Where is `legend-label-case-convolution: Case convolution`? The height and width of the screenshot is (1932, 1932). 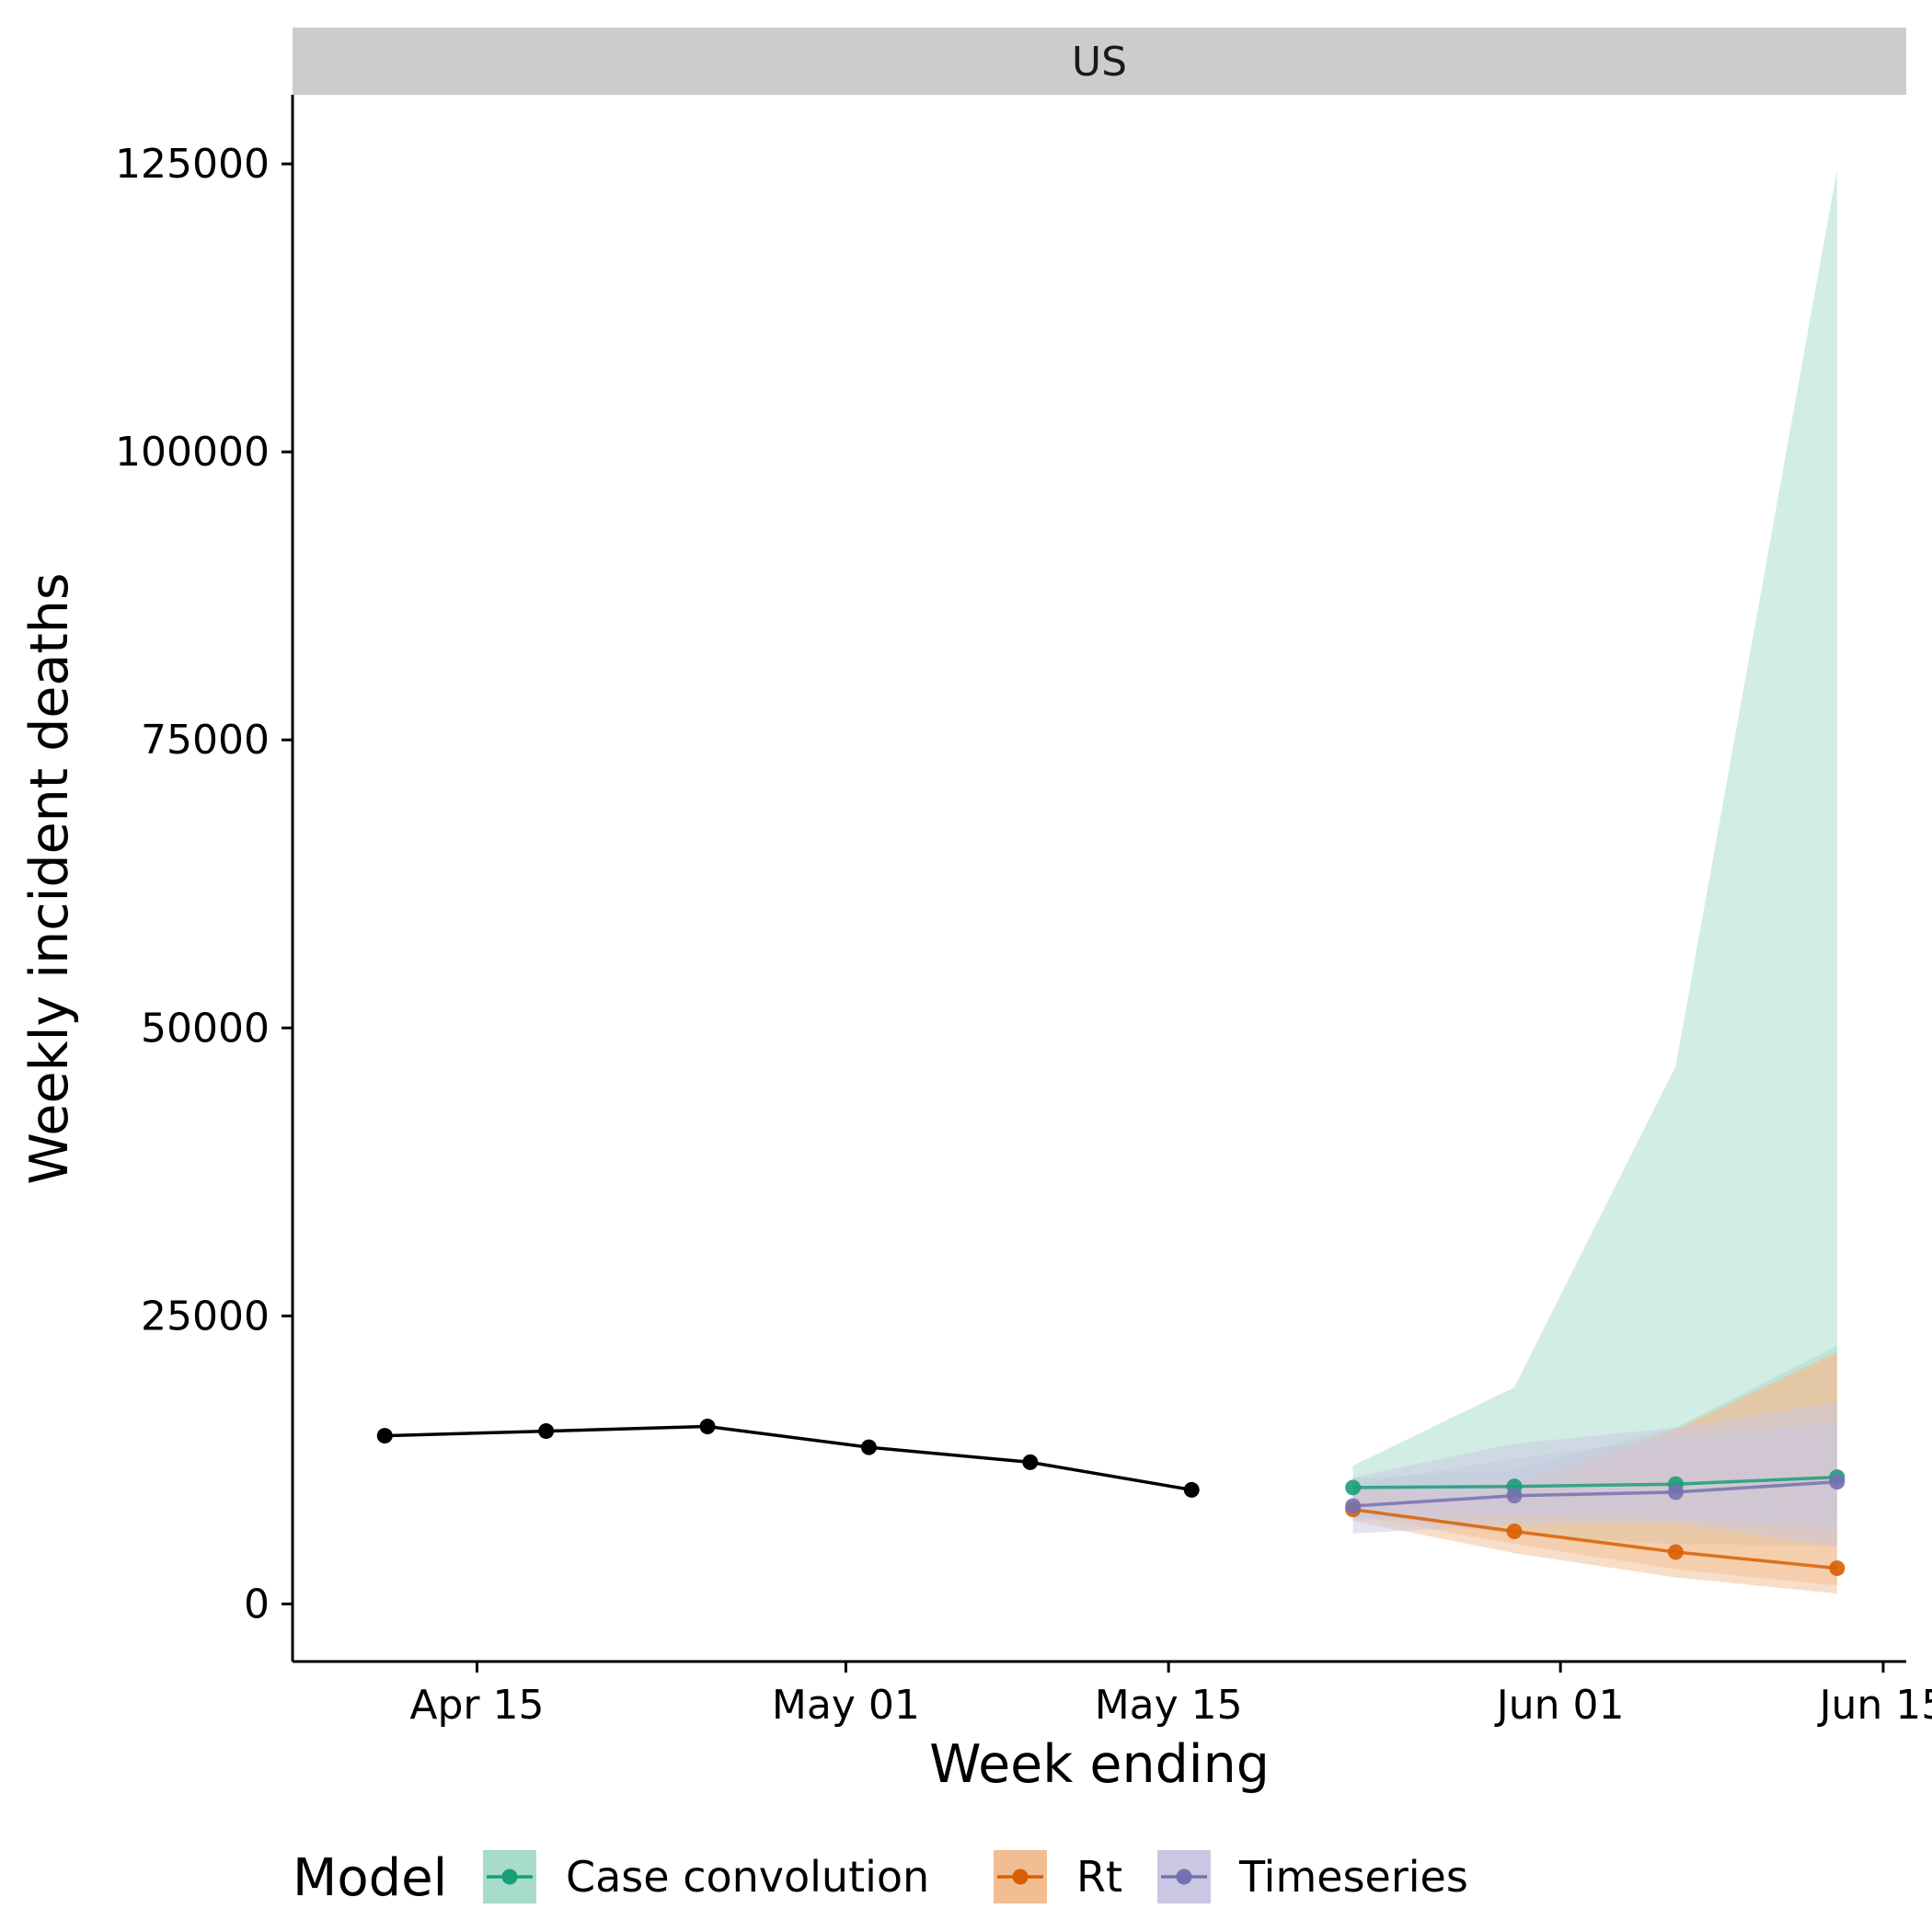
legend-label-case-convolution: Case convolution is located at coordinates (747, 1877).